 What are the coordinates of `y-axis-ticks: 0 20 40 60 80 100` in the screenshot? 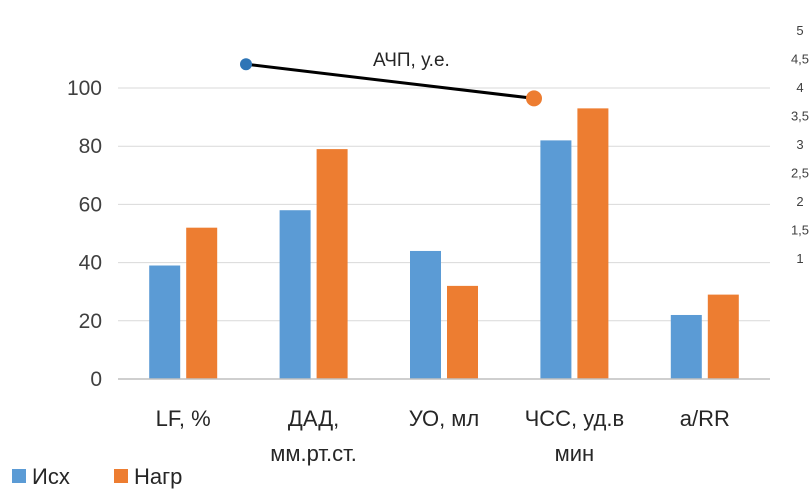 It's located at (84, 234).